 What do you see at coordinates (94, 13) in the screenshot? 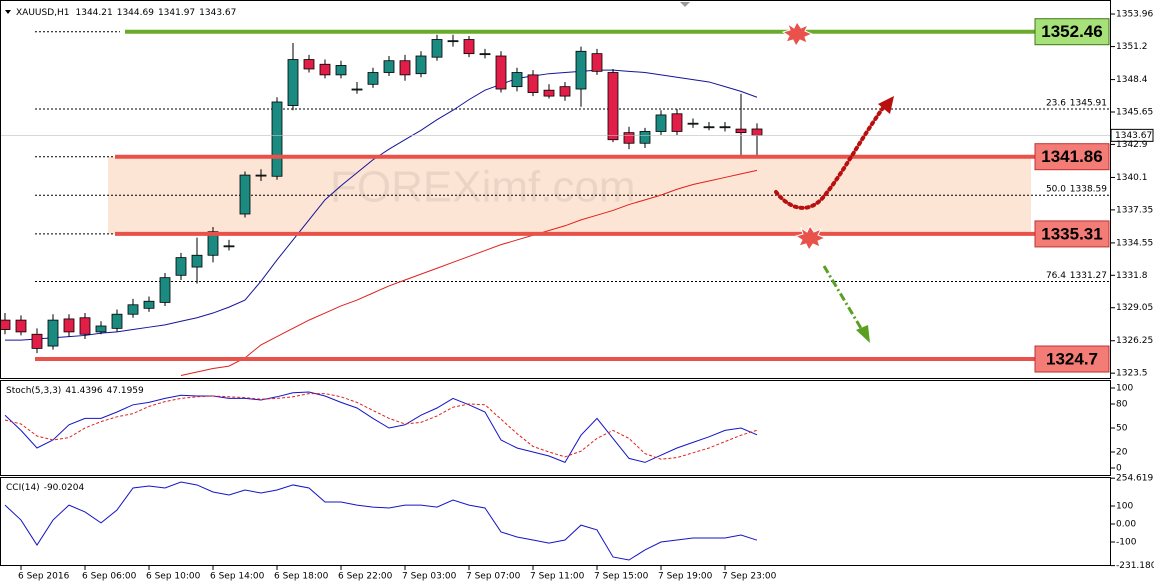
I see `open-value: 1344.21` at bounding box center [94, 13].